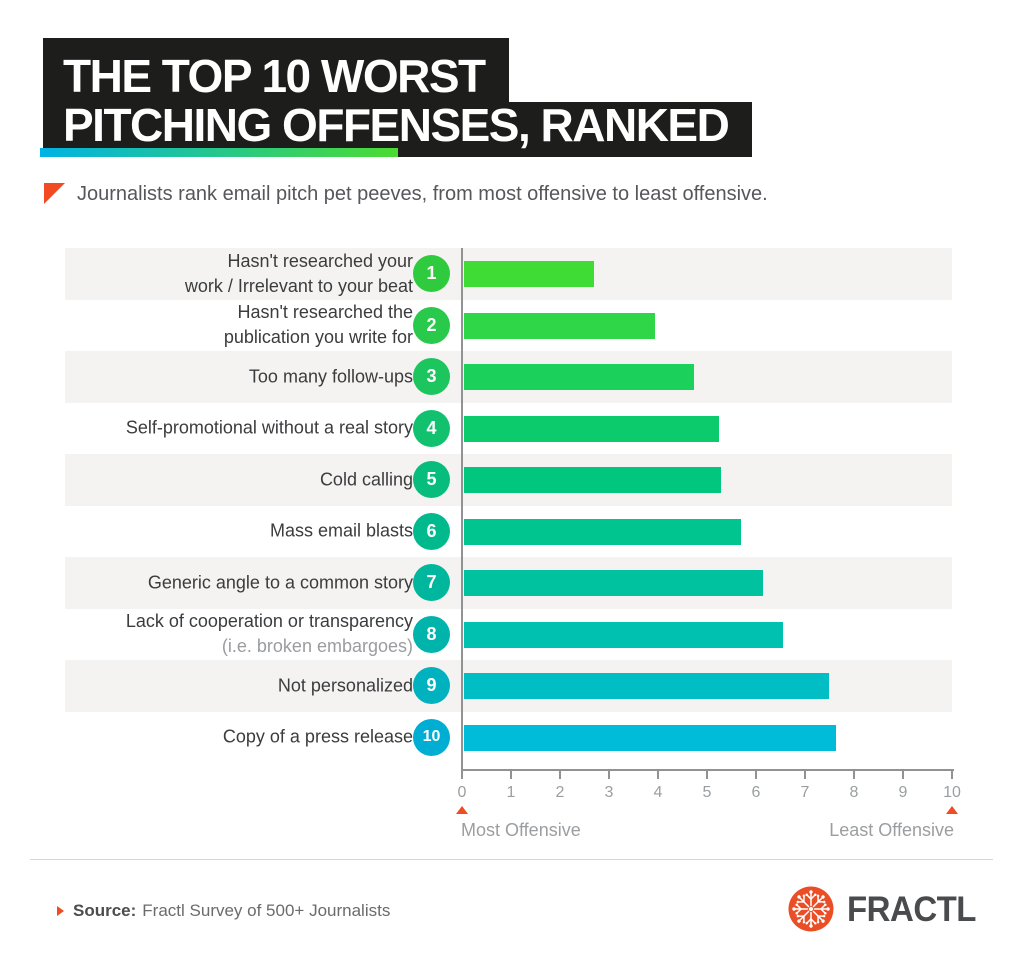 Image resolution: width=1024 pixels, height=957 pixels. I want to click on row-label-line: Not personalized, so click(345, 685).